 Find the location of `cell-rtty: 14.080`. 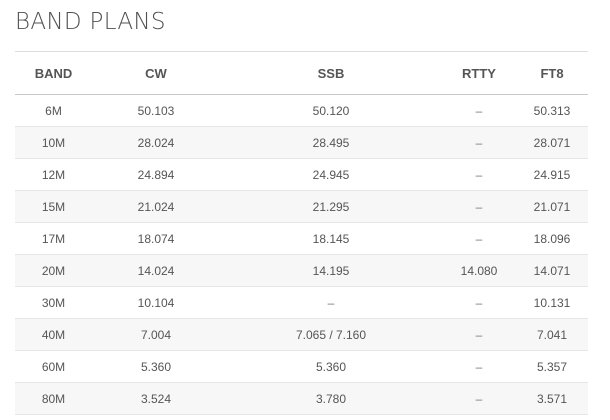

cell-rtty: 14.080 is located at coordinates (479, 270).